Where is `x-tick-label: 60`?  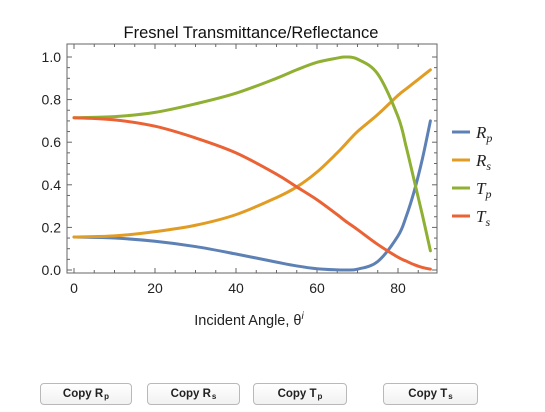
x-tick-label: 60 is located at coordinates (317, 288).